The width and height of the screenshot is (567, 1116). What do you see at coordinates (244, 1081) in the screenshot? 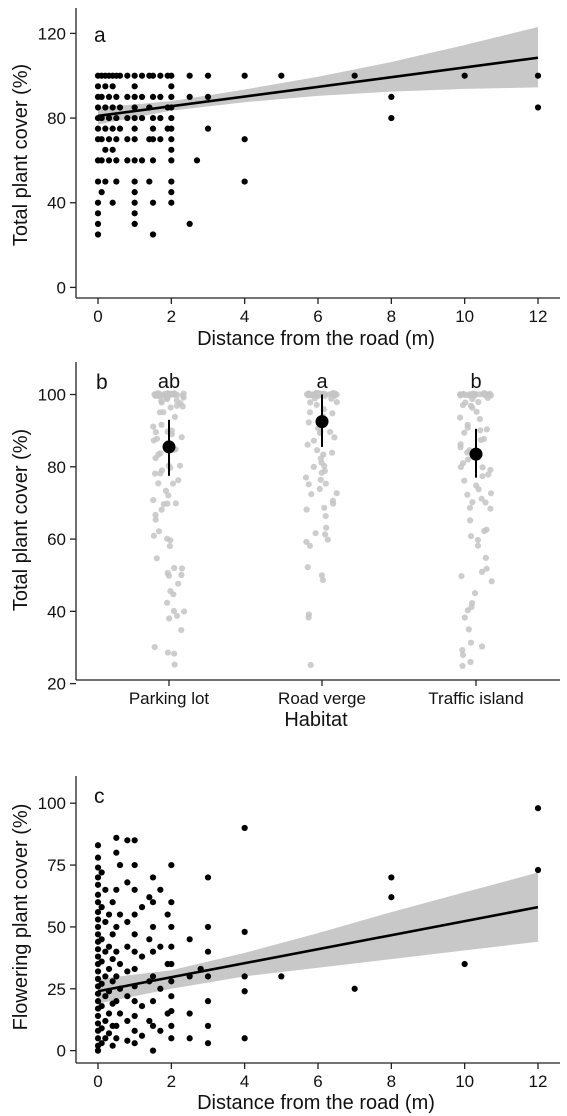
I see `panel-c-x-tick-label: 4` at bounding box center [244, 1081].